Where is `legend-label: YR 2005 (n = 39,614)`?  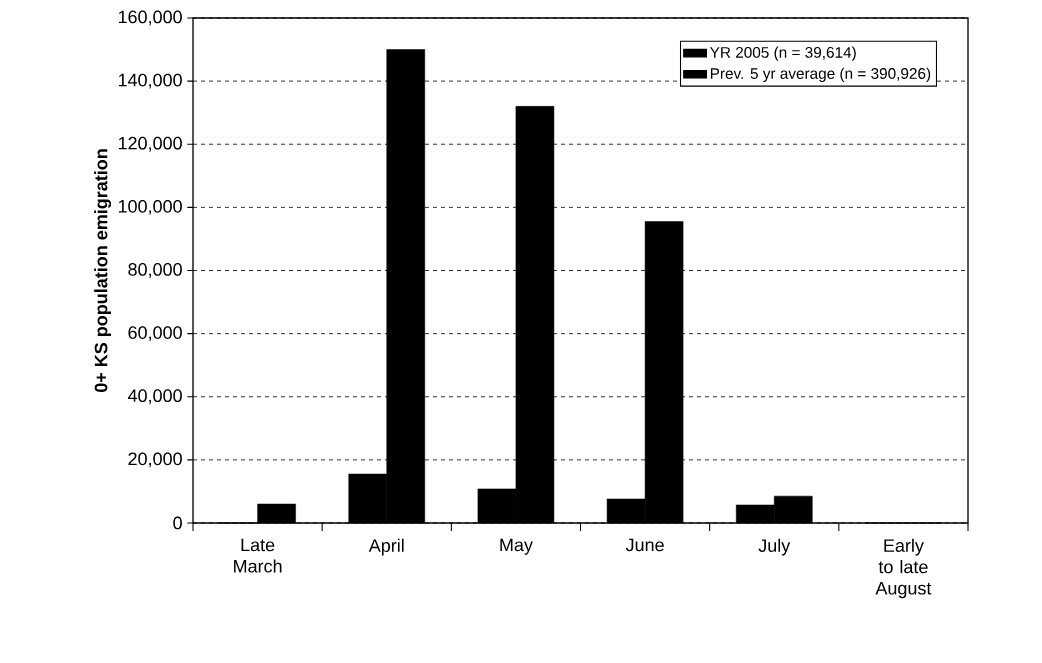
legend-label: YR 2005 (n = 39,614) is located at coordinates (783, 53).